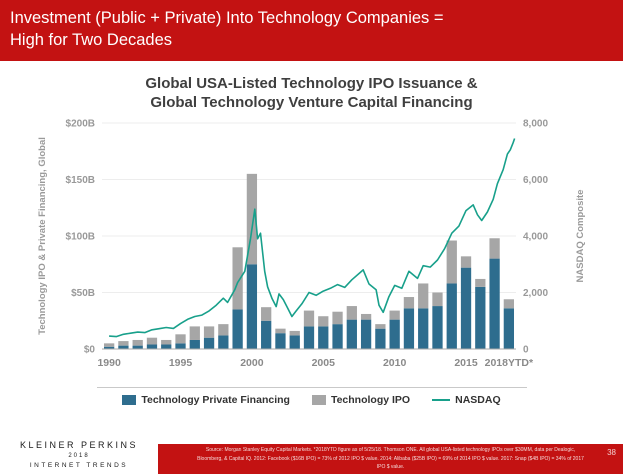  I want to click on right-axis-tick-label: 6,000, so click(535, 180).